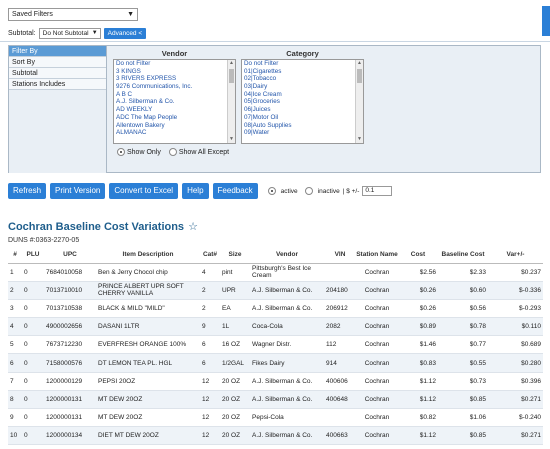 The height and width of the screenshot is (449, 550). I want to click on upc-cell: 1200000129, so click(70, 381).